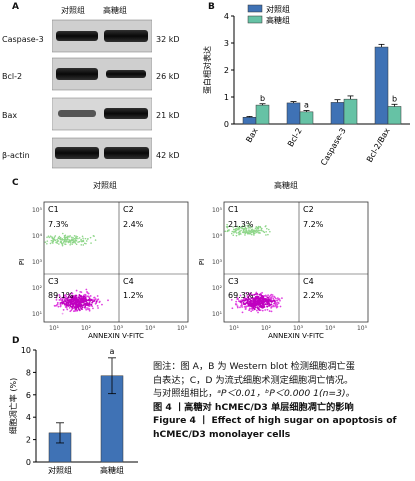  What do you see at coordinates (13, 406) in the screenshot?
I see `y-axis-label: 细胞凋亡率 (%)` at bounding box center [13, 406].